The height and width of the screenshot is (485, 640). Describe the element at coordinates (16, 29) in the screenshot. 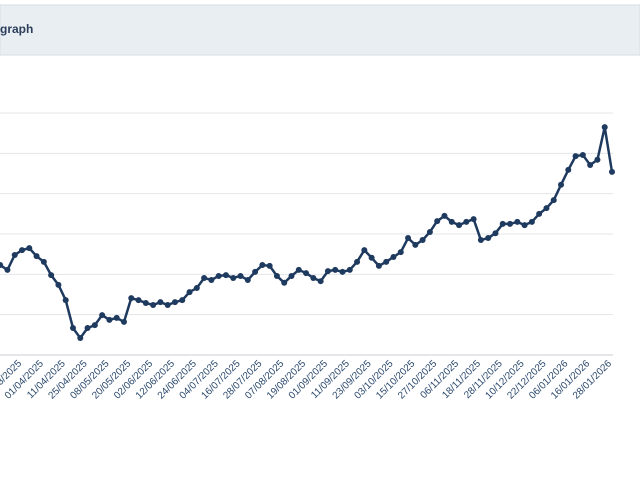

I see `chart-title: graph` at that location.